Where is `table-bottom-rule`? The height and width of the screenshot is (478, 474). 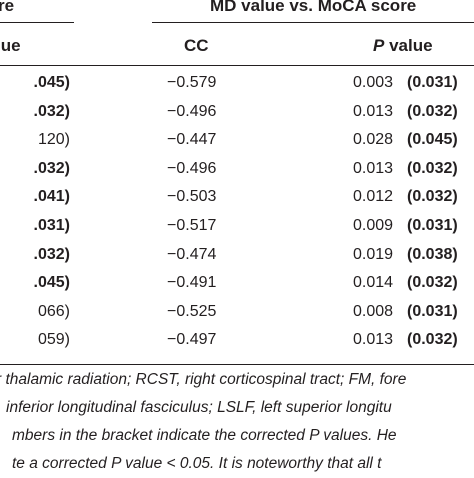 table-bottom-rule is located at coordinates (237, 364).